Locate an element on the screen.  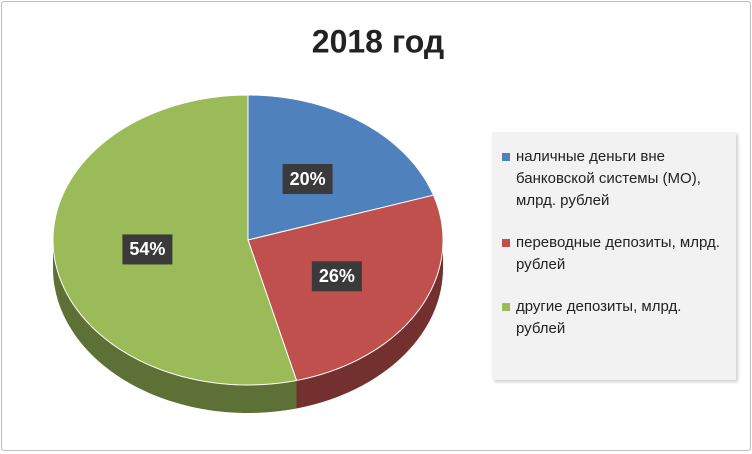
data-label: 26% is located at coordinates (337, 276).